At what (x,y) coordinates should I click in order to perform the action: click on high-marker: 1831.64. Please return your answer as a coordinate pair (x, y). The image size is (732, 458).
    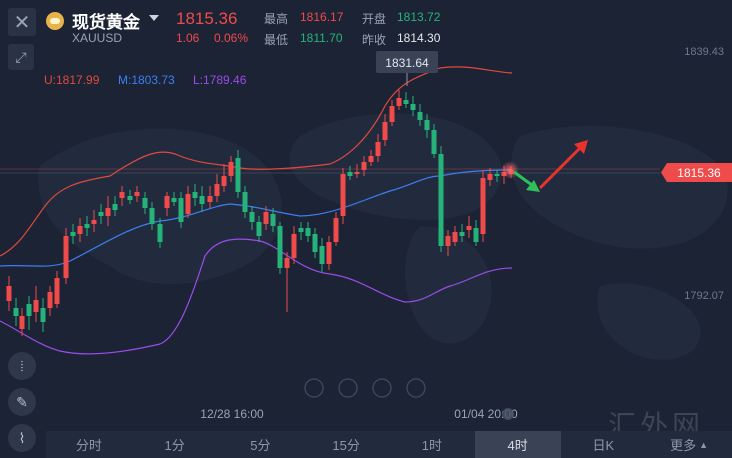
    Looking at the image, I should click on (407, 68).